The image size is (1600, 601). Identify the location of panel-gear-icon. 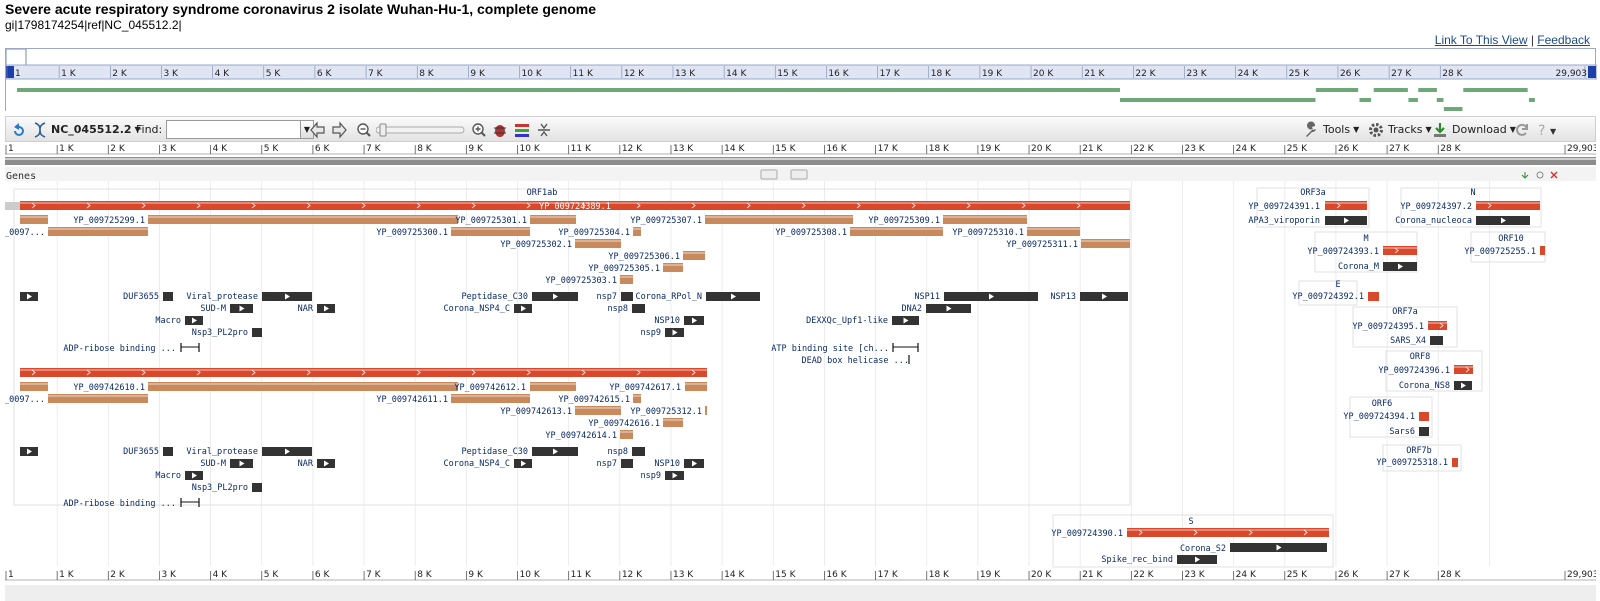
(1540, 175).